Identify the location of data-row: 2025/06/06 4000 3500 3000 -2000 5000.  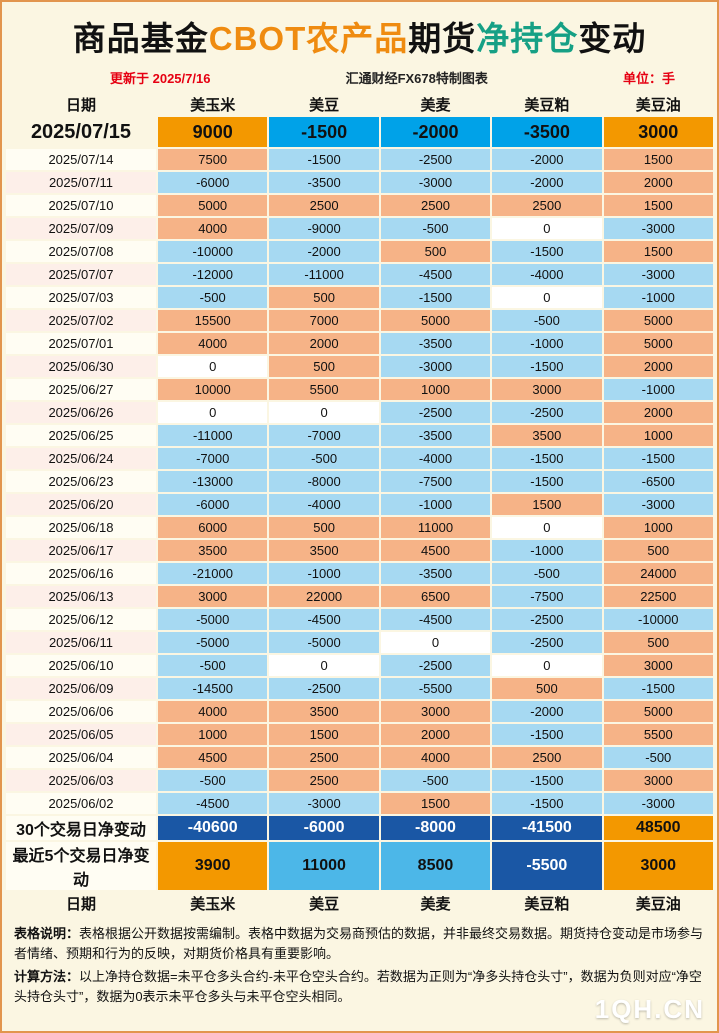
(359, 711).